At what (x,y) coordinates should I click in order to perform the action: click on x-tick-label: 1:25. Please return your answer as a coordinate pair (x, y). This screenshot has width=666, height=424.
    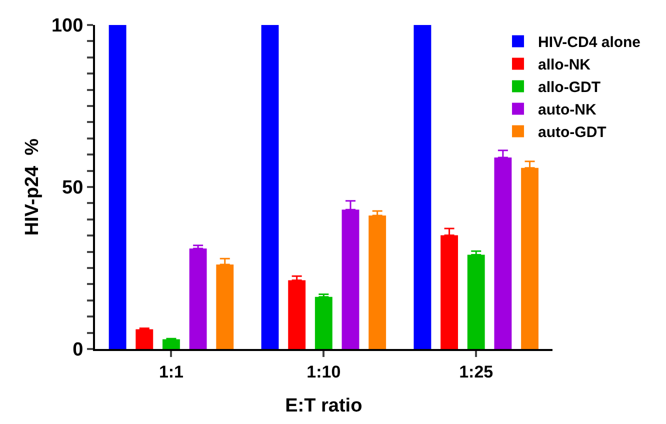
    Looking at the image, I should click on (476, 372).